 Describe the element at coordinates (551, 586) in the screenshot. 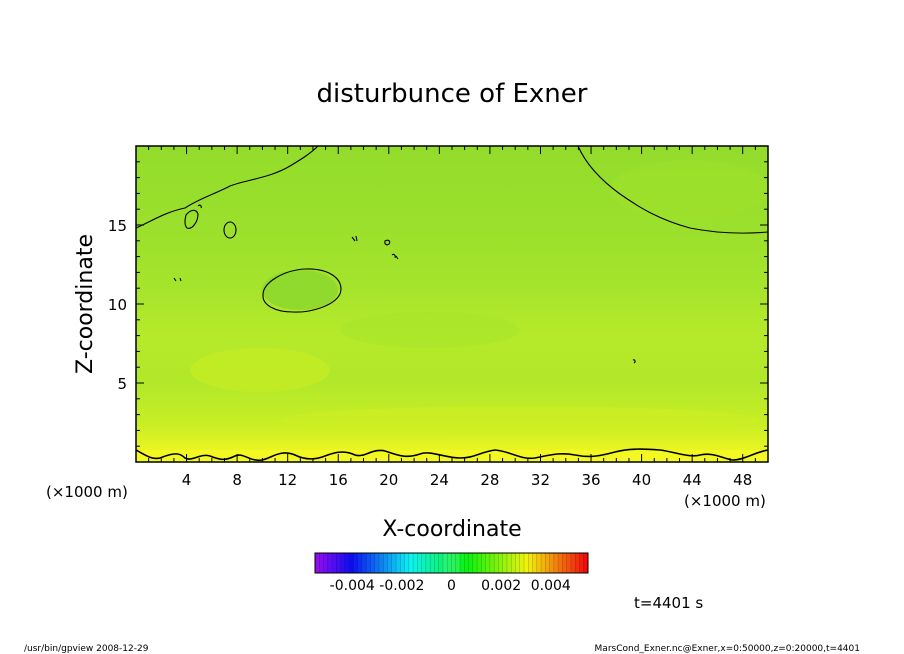

I see `colorbar-tick-label: 0.004` at that location.